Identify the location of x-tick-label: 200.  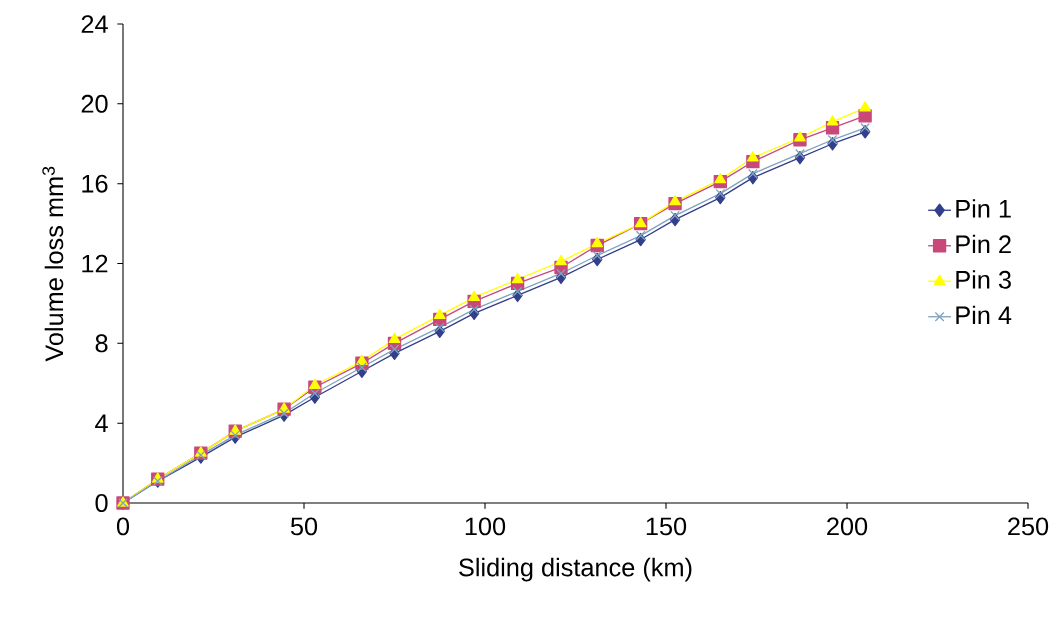
(847, 526).